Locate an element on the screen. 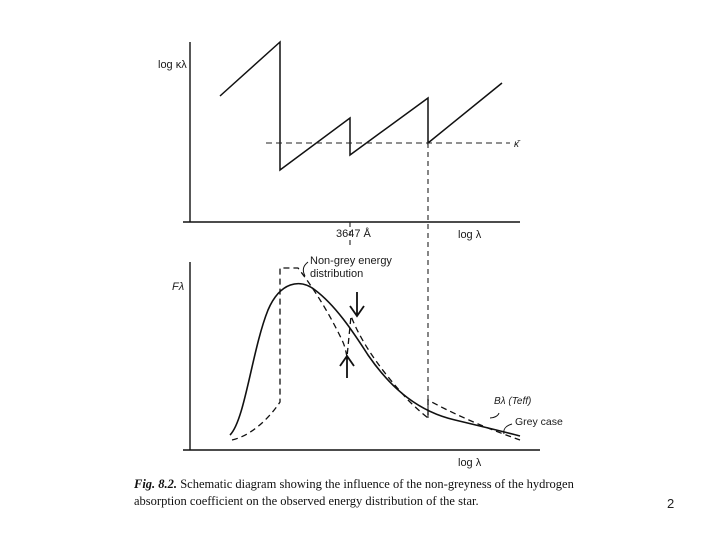  non-grey-label-line2: distribution is located at coordinates (336, 274).